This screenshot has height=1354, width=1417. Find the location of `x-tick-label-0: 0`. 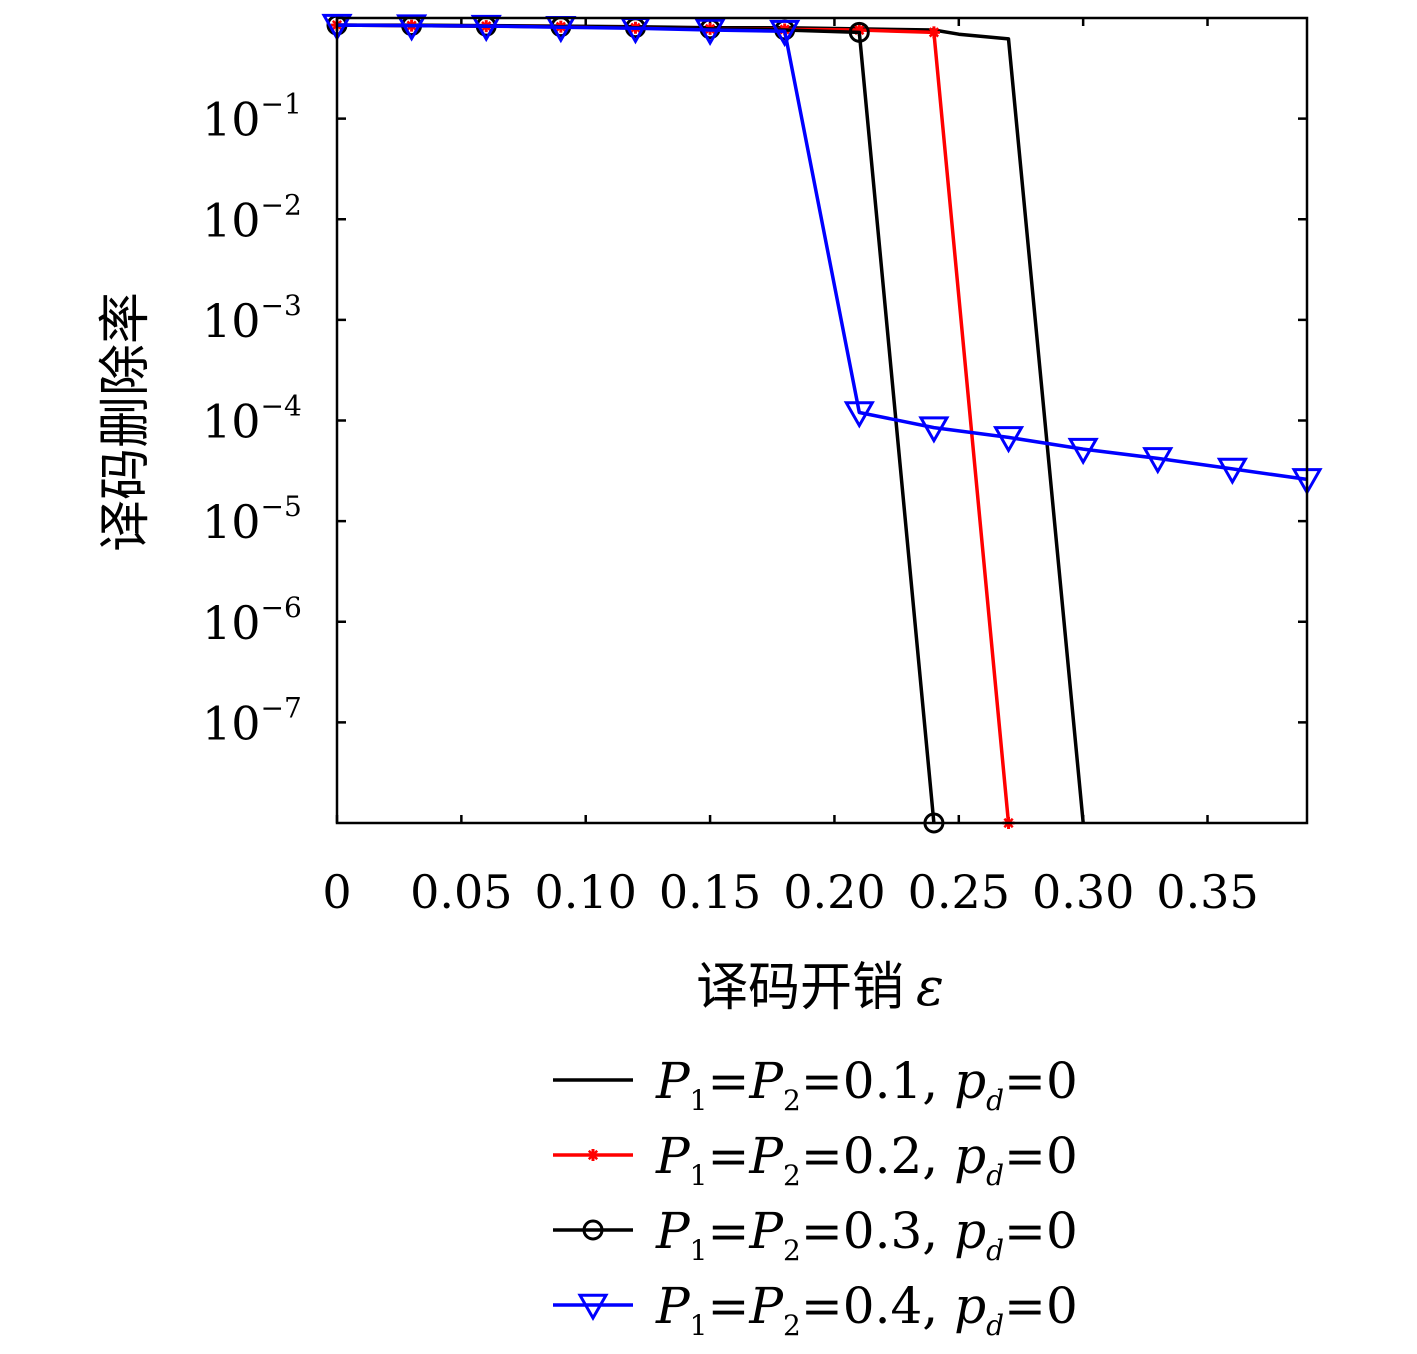

x-tick-label-0: 0 is located at coordinates (336, 892).